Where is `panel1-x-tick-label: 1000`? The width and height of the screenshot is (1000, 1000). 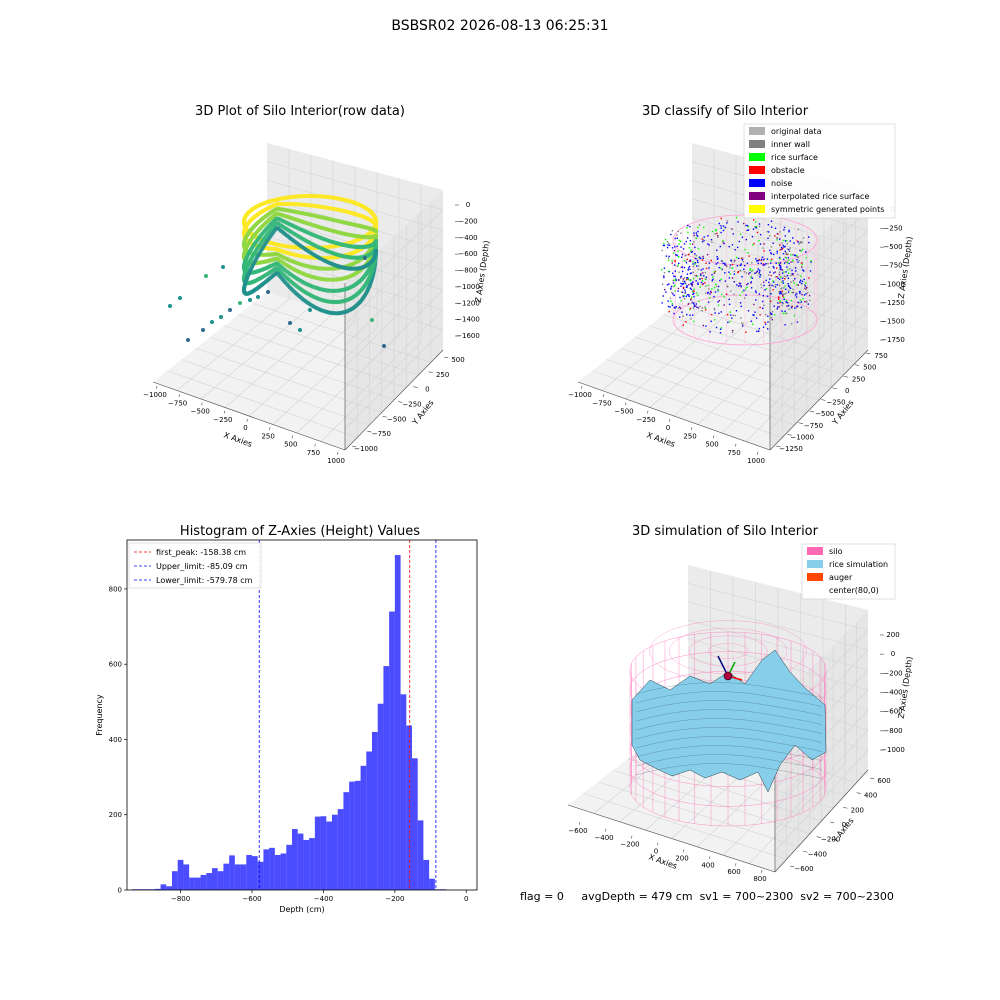 panel1-x-tick-label: 1000 is located at coordinates (336, 461).